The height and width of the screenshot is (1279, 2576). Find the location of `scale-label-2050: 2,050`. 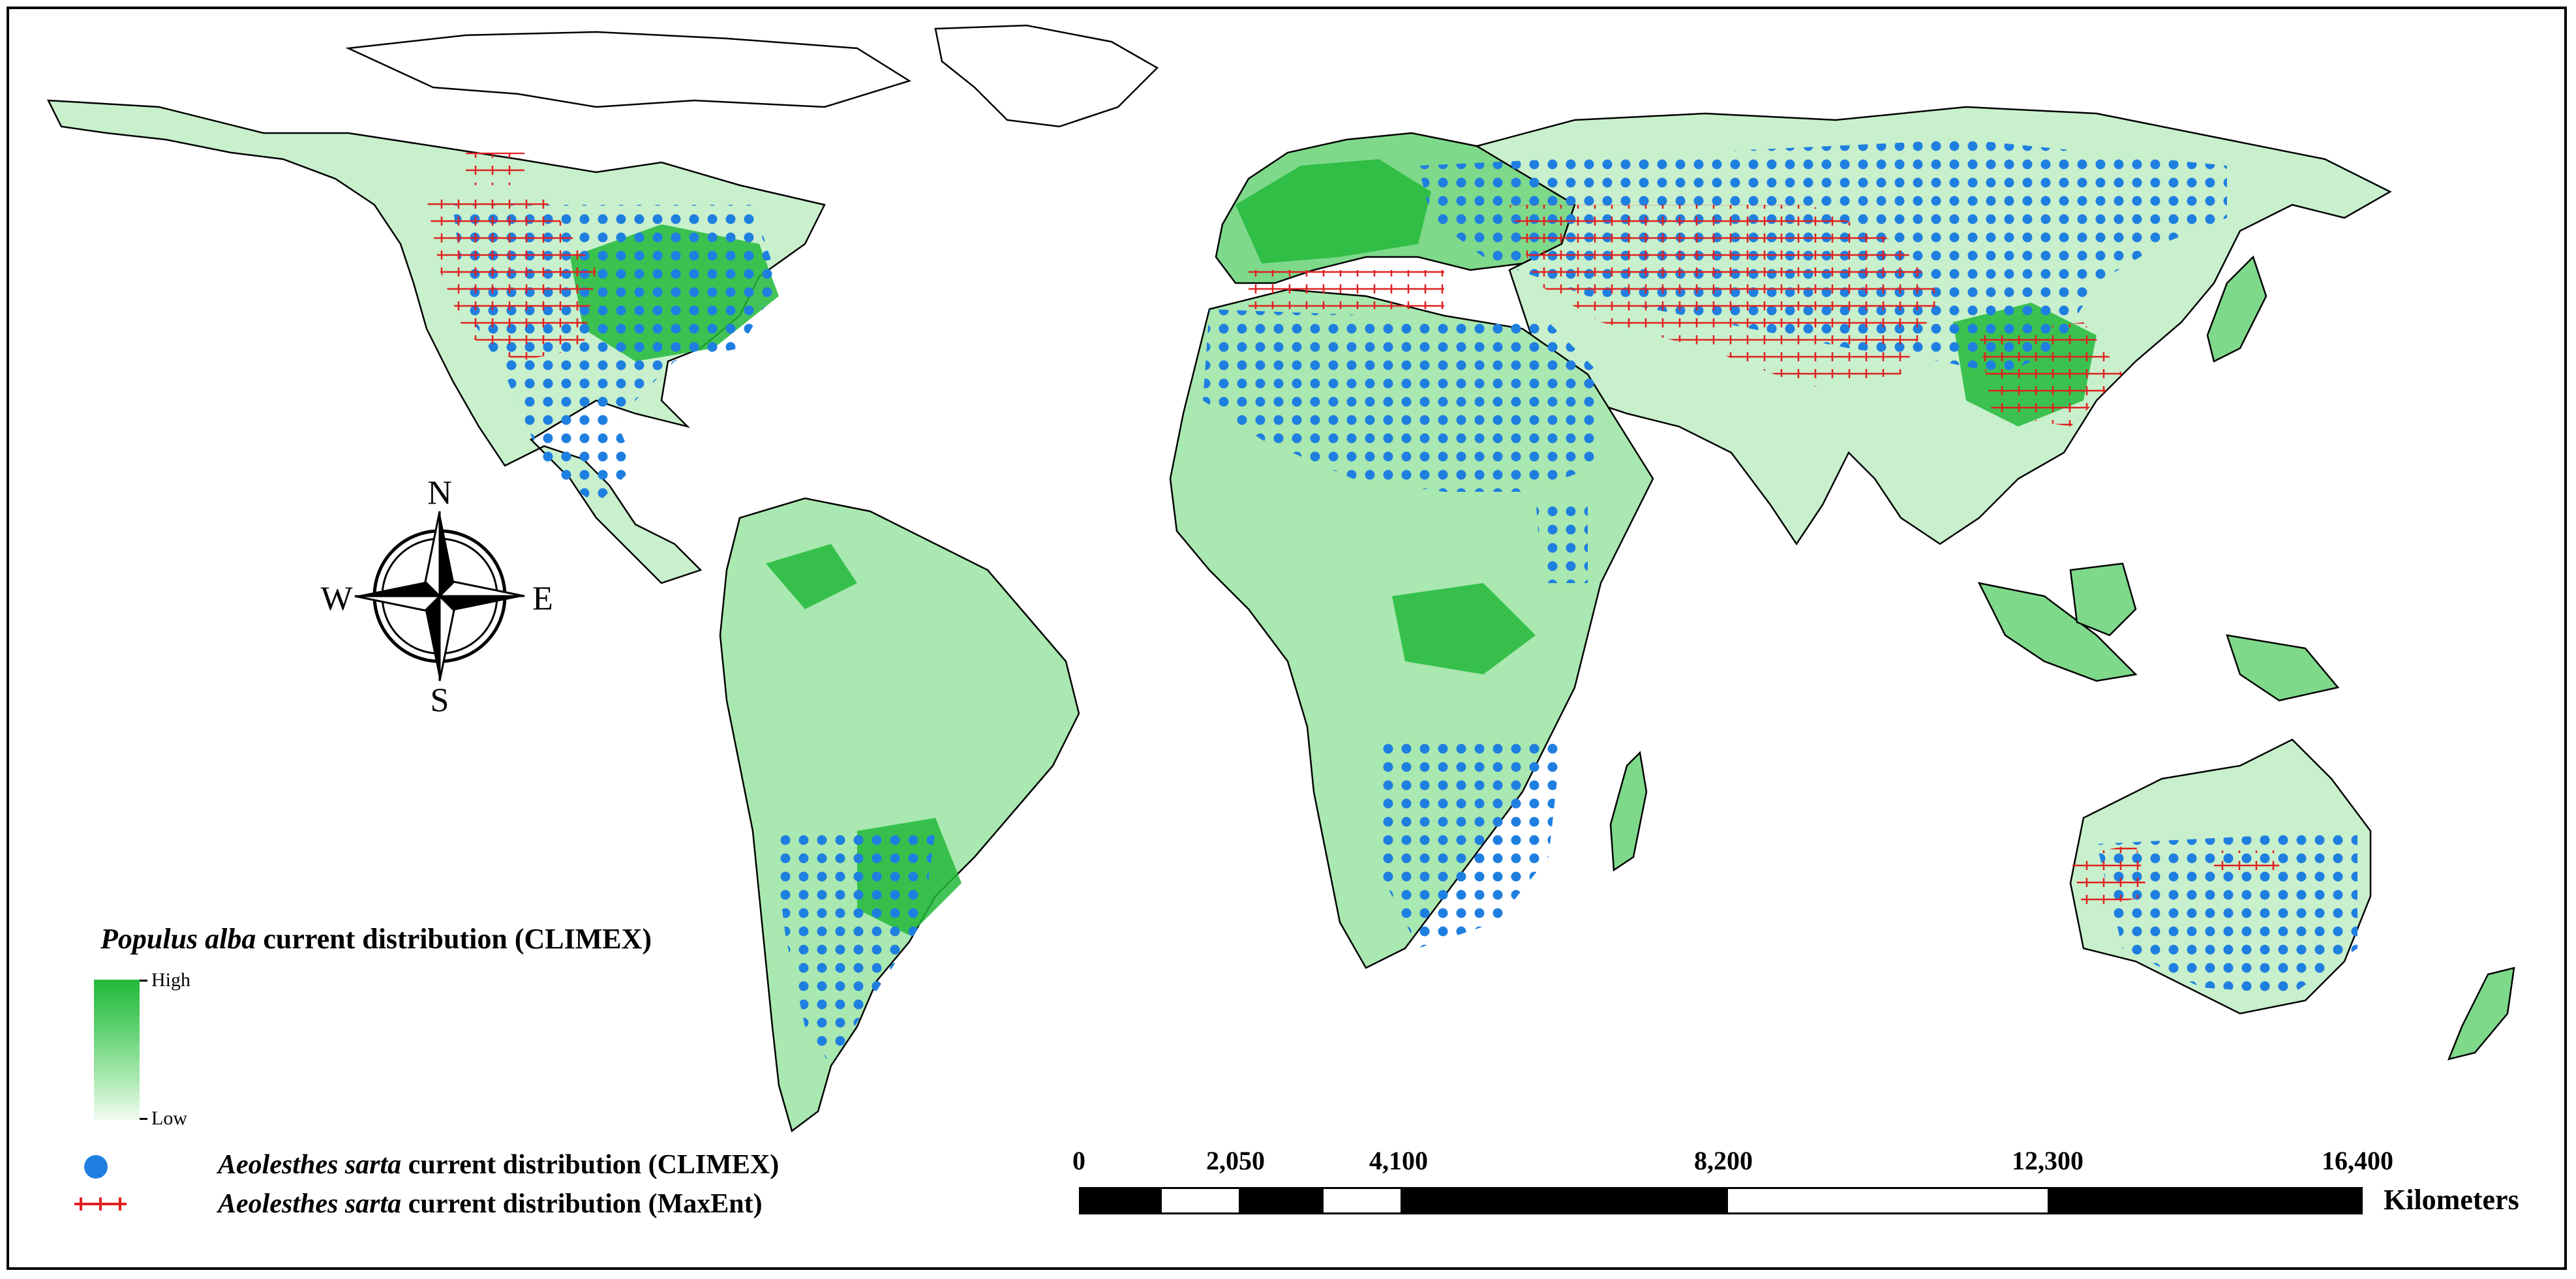

scale-label-2050: 2,050 is located at coordinates (1235, 1160).